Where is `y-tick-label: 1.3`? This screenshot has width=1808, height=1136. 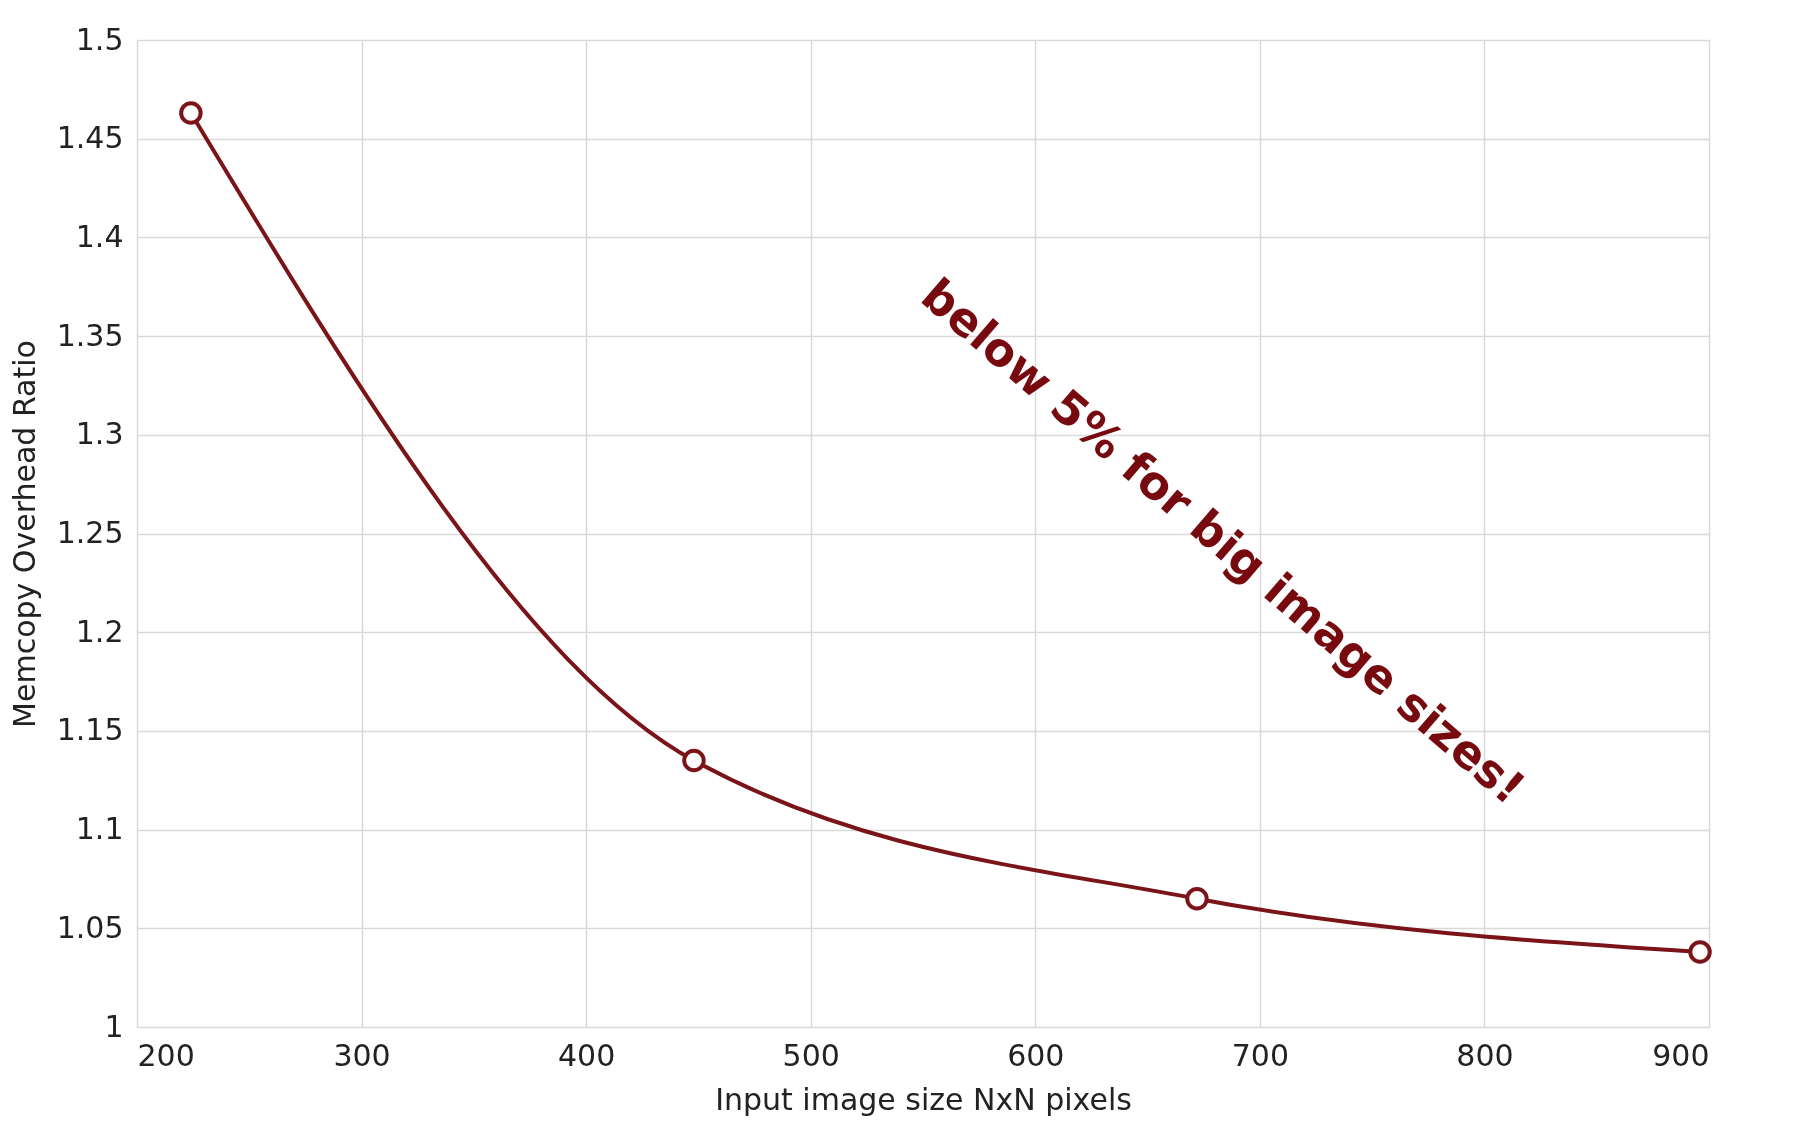
y-tick-label: 1.3 is located at coordinates (99, 434).